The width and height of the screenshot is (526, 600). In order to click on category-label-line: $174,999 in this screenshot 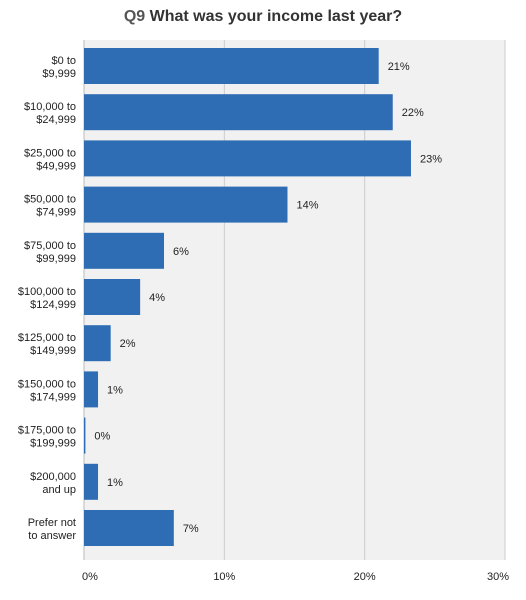, I will do `click(53, 397)`.